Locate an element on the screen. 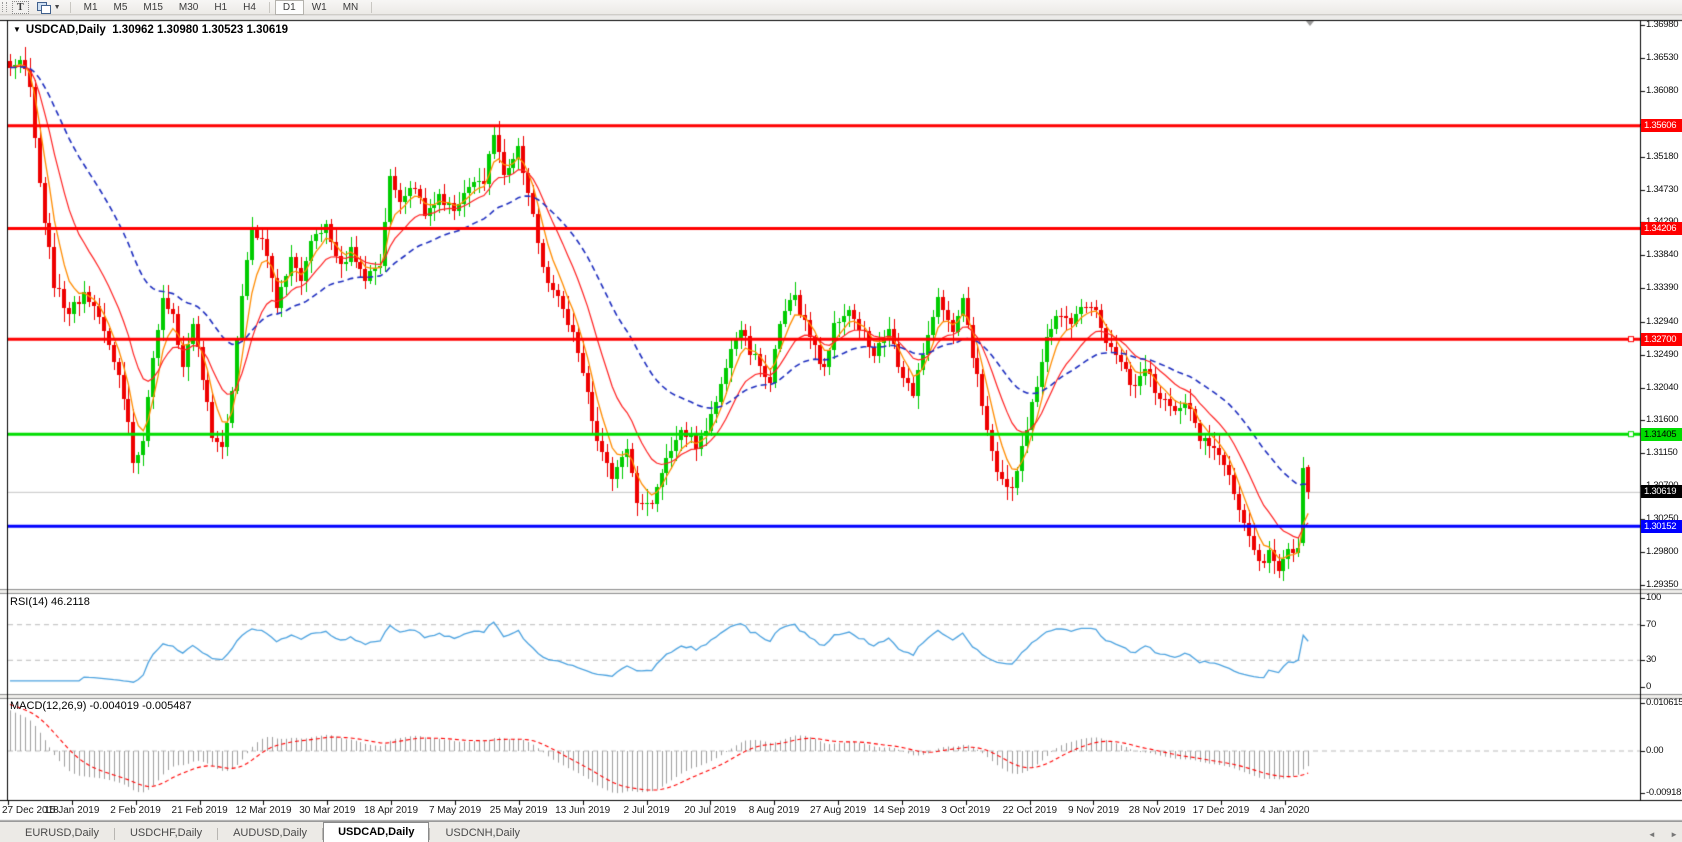 The height and width of the screenshot is (842, 1682). date-tick-label: 22 Oct 2019 is located at coordinates (1030, 810).